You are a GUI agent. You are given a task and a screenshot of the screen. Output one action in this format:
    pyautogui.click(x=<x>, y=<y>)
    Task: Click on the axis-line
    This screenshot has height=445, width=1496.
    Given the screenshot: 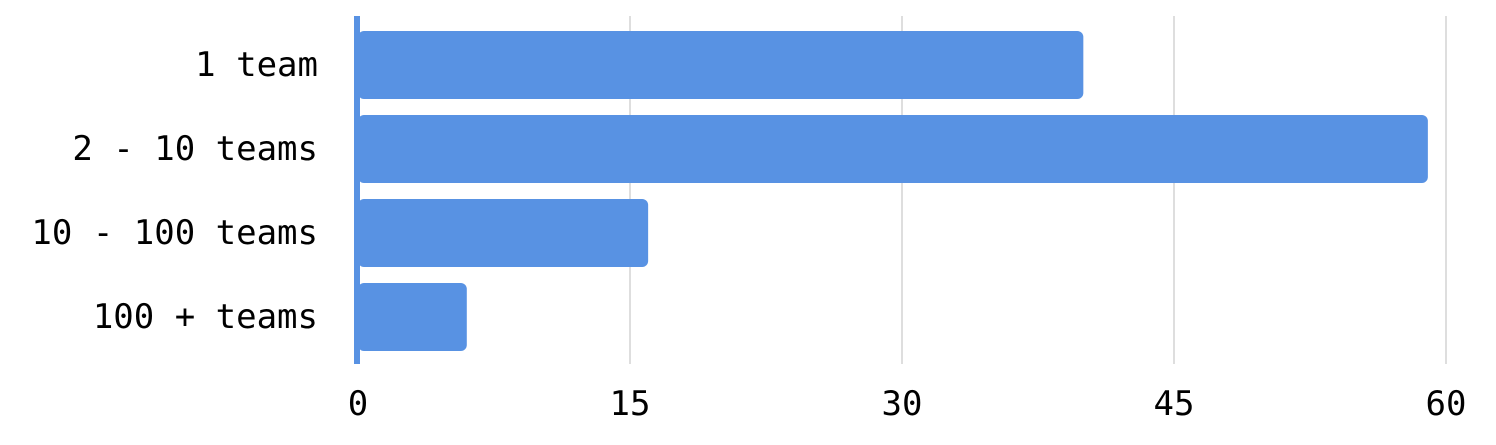 What is the action you would take?
    pyautogui.click(x=357, y=190)
    